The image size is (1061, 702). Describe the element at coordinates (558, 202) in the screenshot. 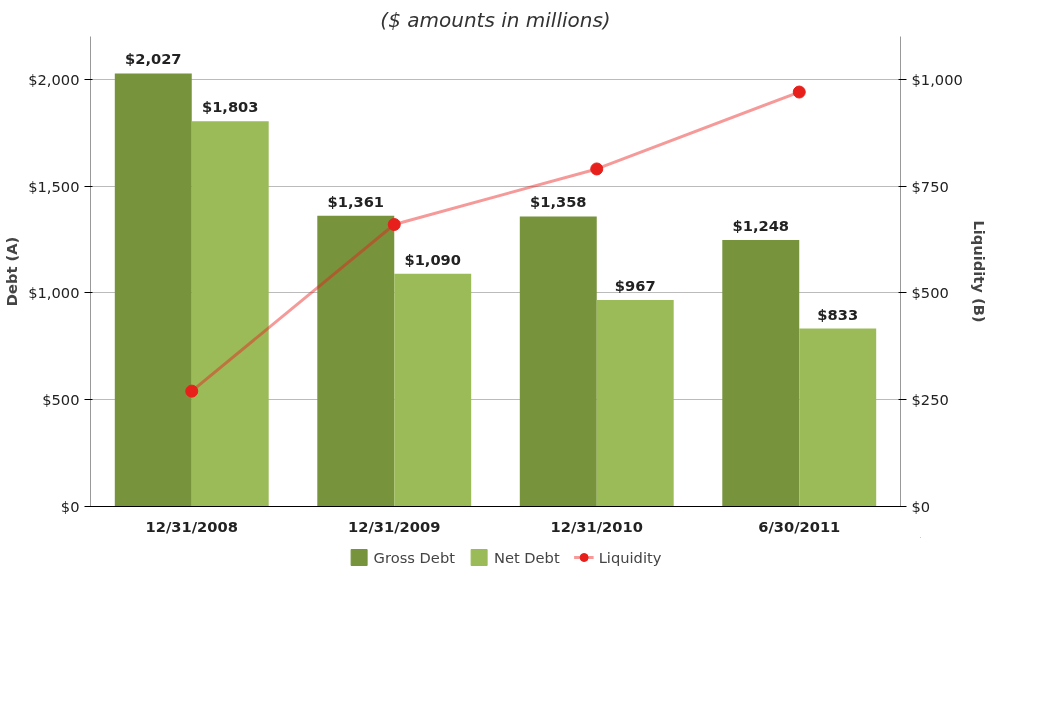

I see `data-label: $1,358` at that location.